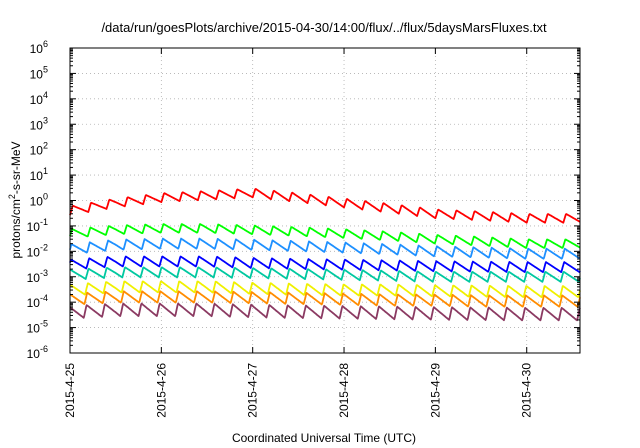 The width and height of the screenshot is (640, 448). I want to click on y-tick-label: 10⁰, so click(39, 200).